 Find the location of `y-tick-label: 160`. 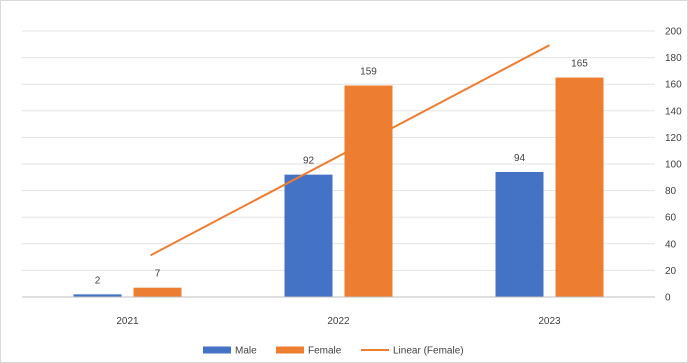

y-tick-label: 160 is located at coordinates (673, 85).